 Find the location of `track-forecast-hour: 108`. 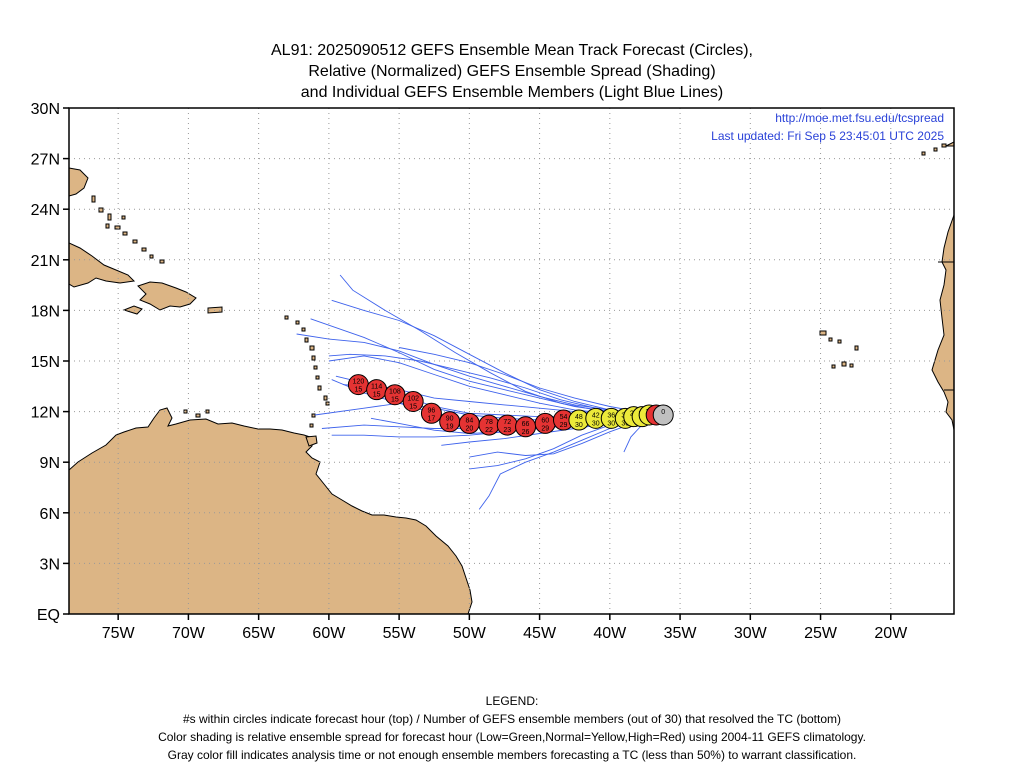

track-forecast-hour: 108 is located at coordinates (395, 392).